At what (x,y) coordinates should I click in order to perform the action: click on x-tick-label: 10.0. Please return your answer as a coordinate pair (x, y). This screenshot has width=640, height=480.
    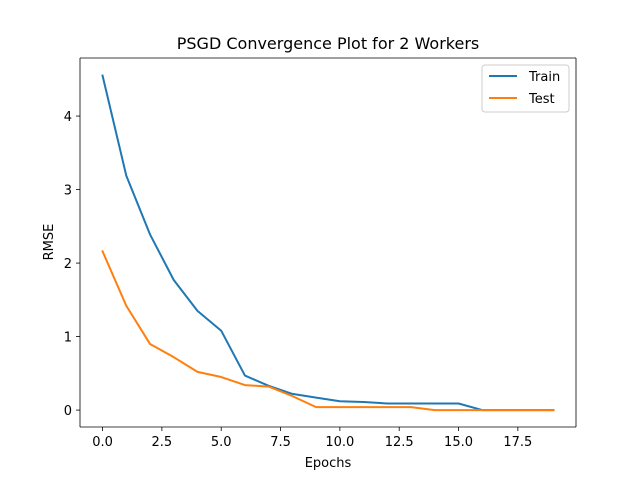
    Looking at the image, I should click on (339, 442).